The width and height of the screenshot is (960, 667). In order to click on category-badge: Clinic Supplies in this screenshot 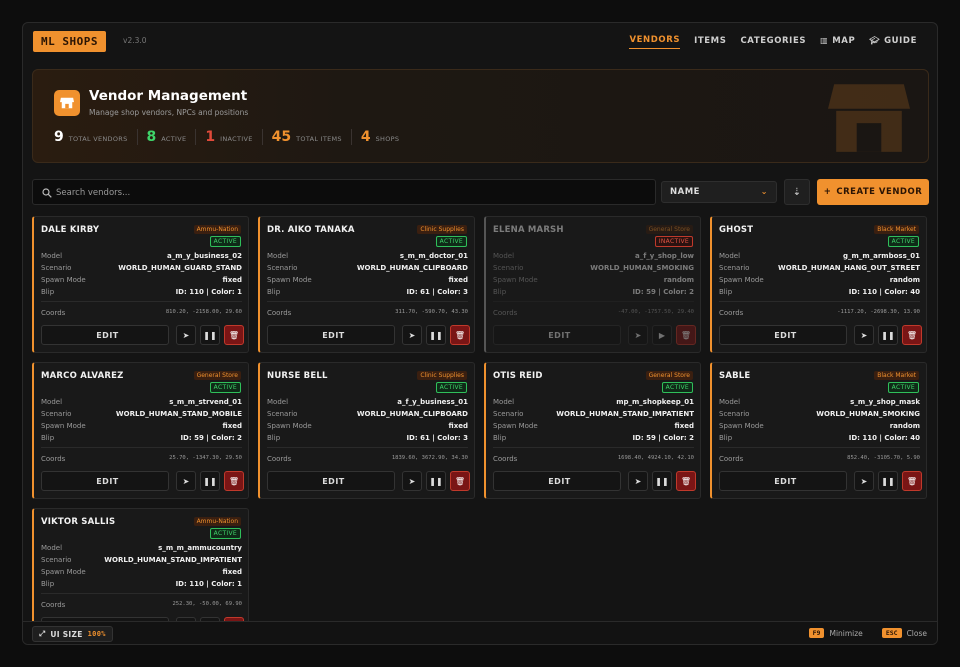, I will do `click(442, 375)`.